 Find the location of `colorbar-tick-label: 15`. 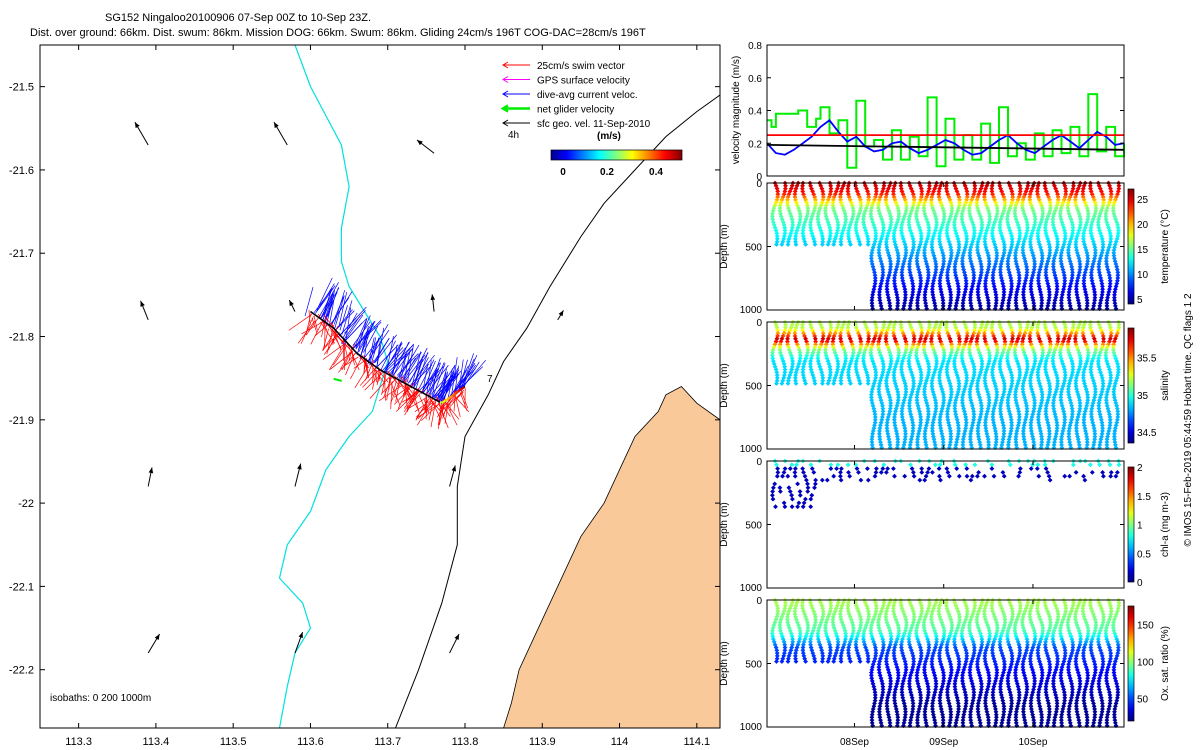

colorbar-tick-label: 15 is located at coordinates (1143, 250).